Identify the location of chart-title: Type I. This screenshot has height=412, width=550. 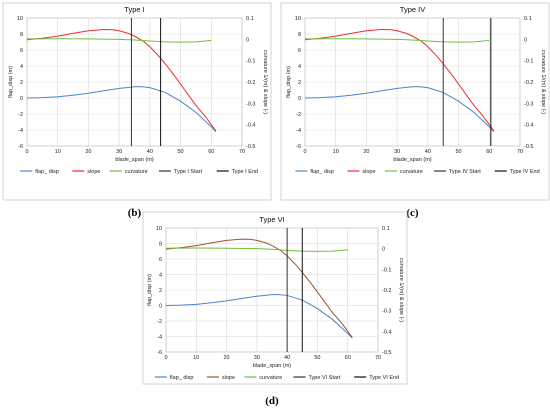
(134, 9).